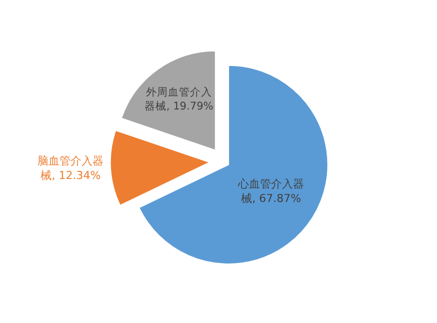  I want to click on slice-label: 脑血管介入器械, 12.34%, so click(71, 168).